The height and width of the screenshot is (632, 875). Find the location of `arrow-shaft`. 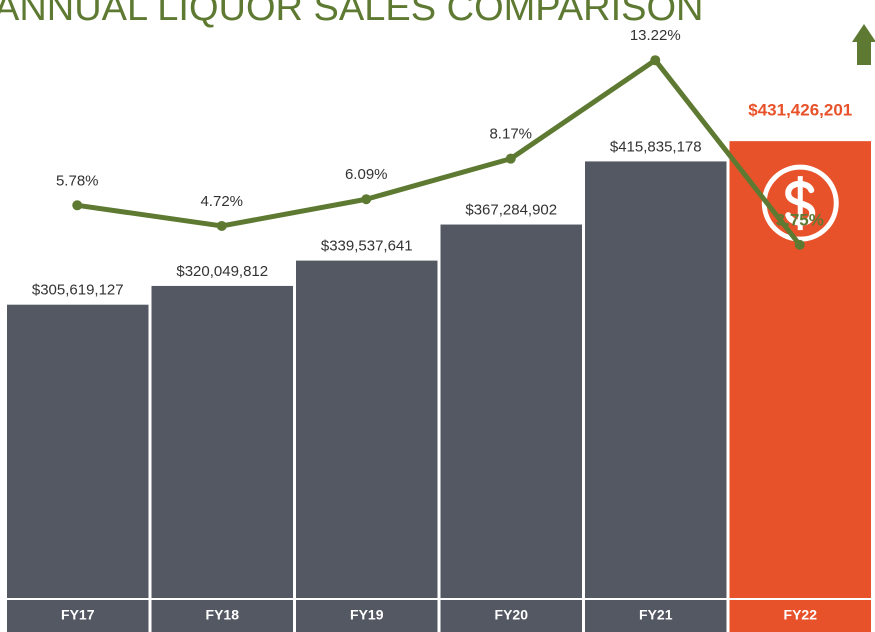

arrow-shaft is located at coordinates (864, 53).